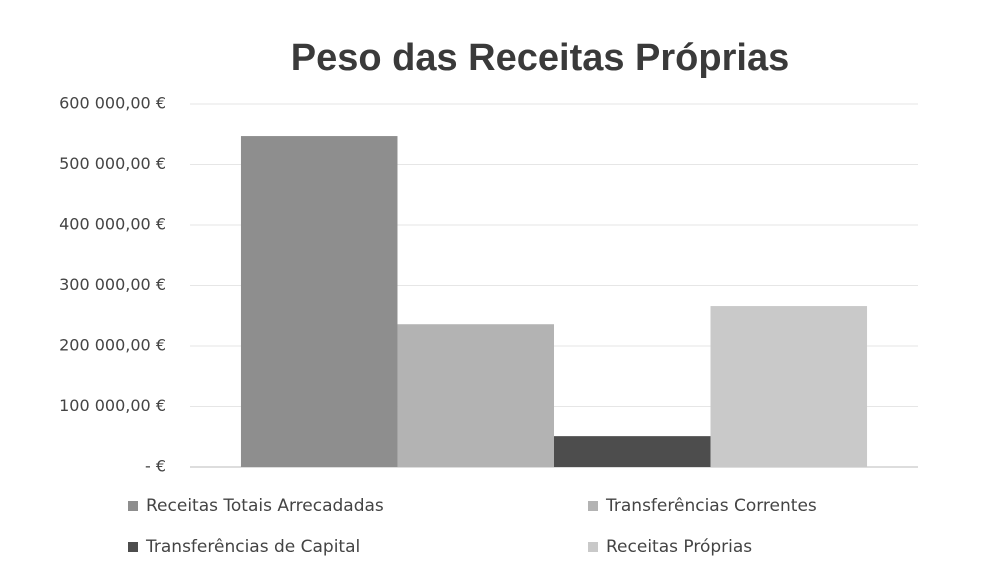  Describe the element at coordinates (112, 103) in the screenshot. I see `y-tick-label: 600 000,00 €` at that location.